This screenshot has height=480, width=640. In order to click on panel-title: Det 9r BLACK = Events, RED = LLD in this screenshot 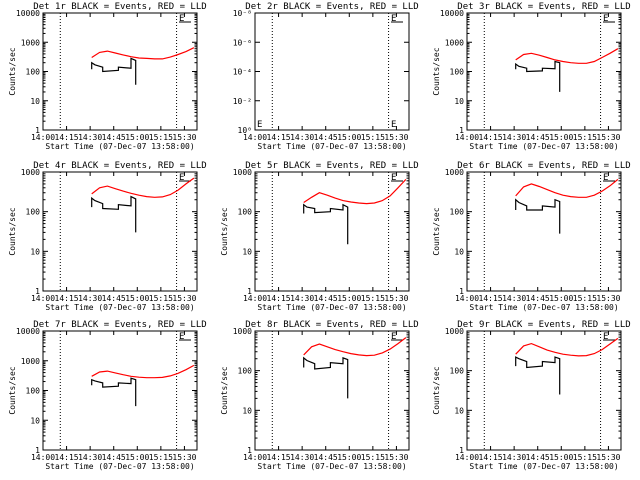, I will do `click(543, 325)`.